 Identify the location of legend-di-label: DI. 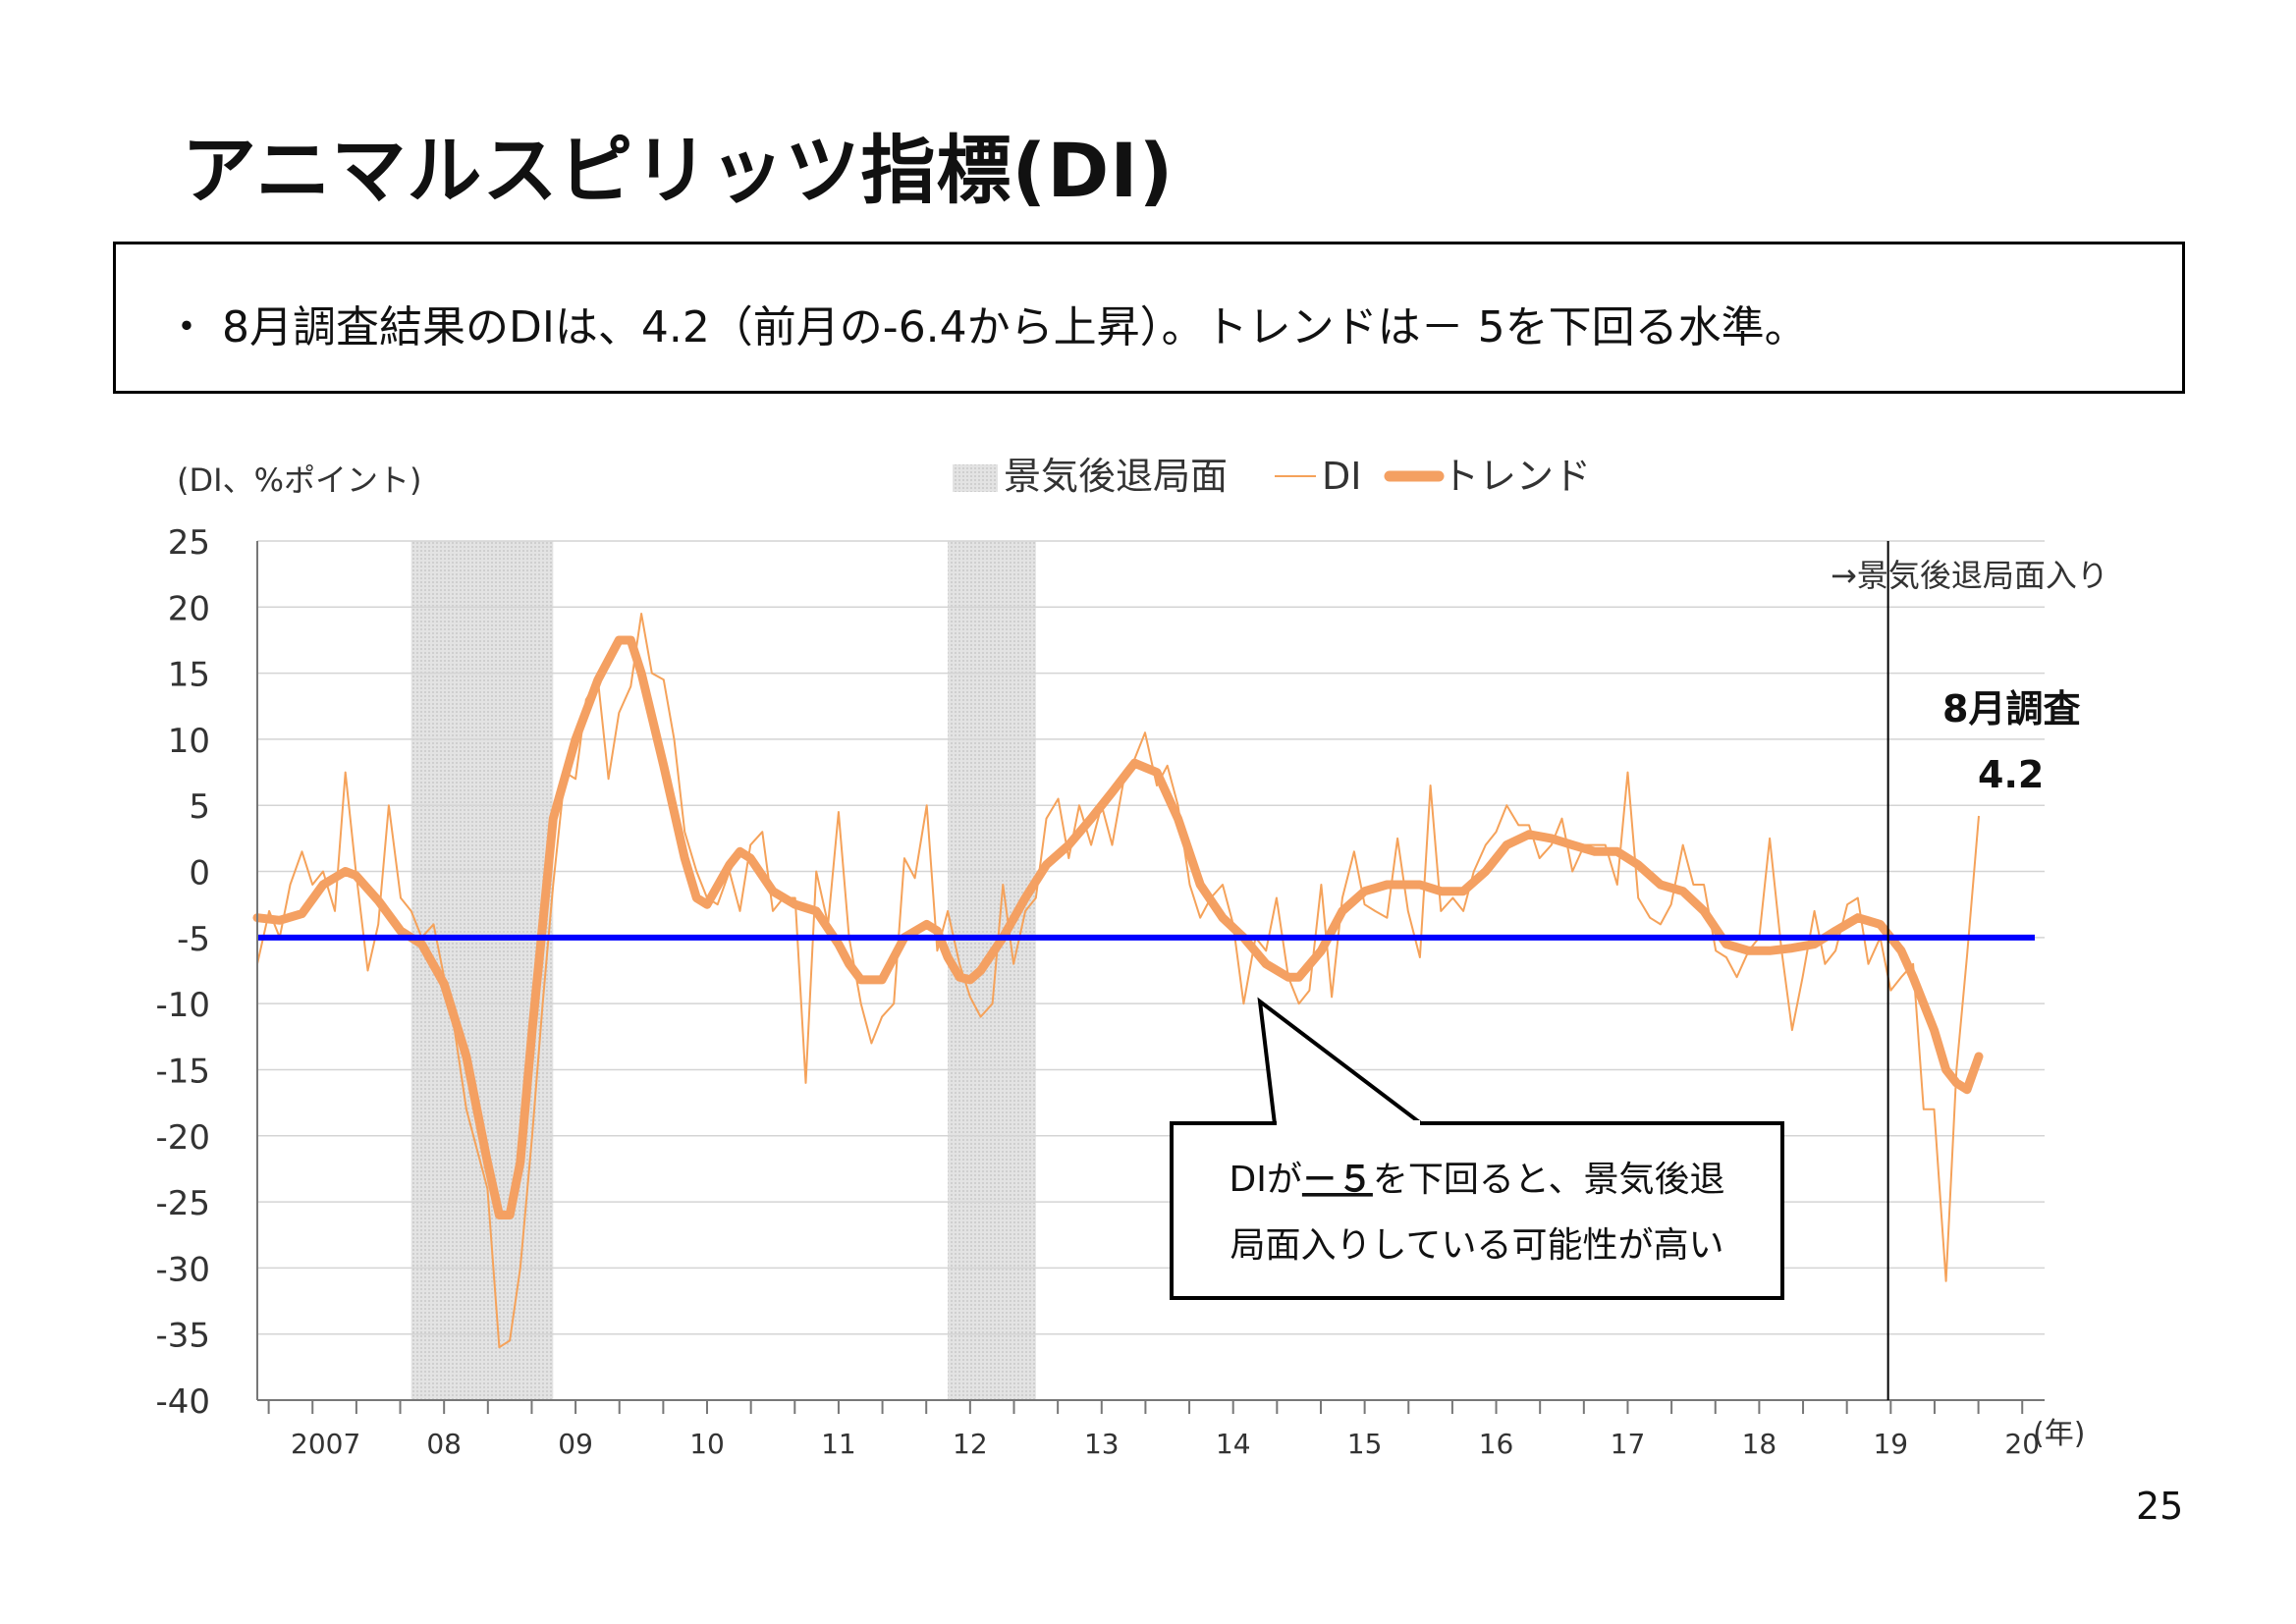
(1341, 476).